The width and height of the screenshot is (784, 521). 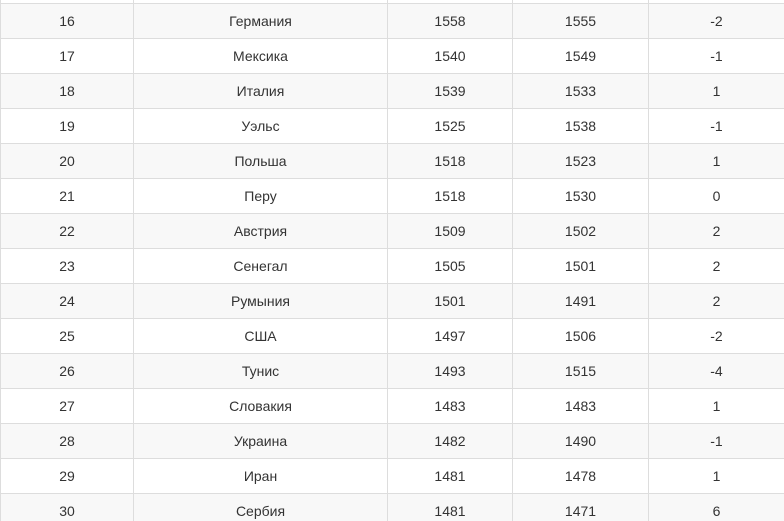 I want to click on cell-prev-rating: 1555, so click(x=580, y=21).